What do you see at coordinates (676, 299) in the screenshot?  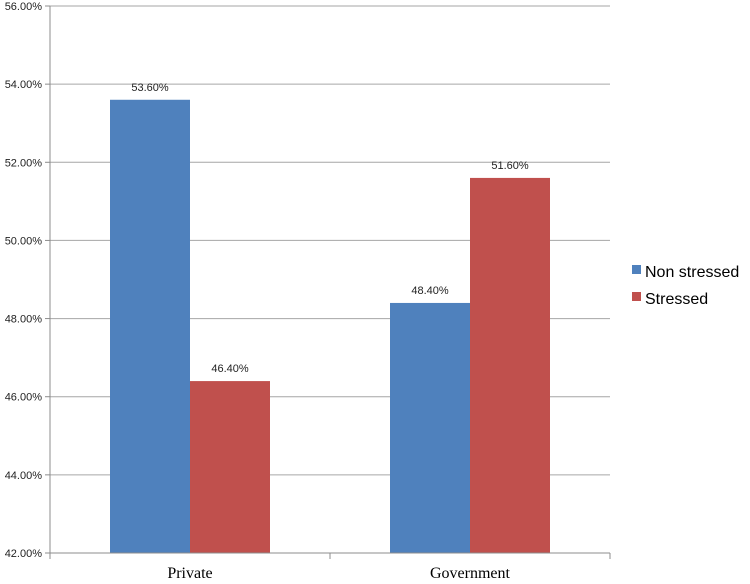 I see `legend-label: Stressed` at bounding box center [676, 299].